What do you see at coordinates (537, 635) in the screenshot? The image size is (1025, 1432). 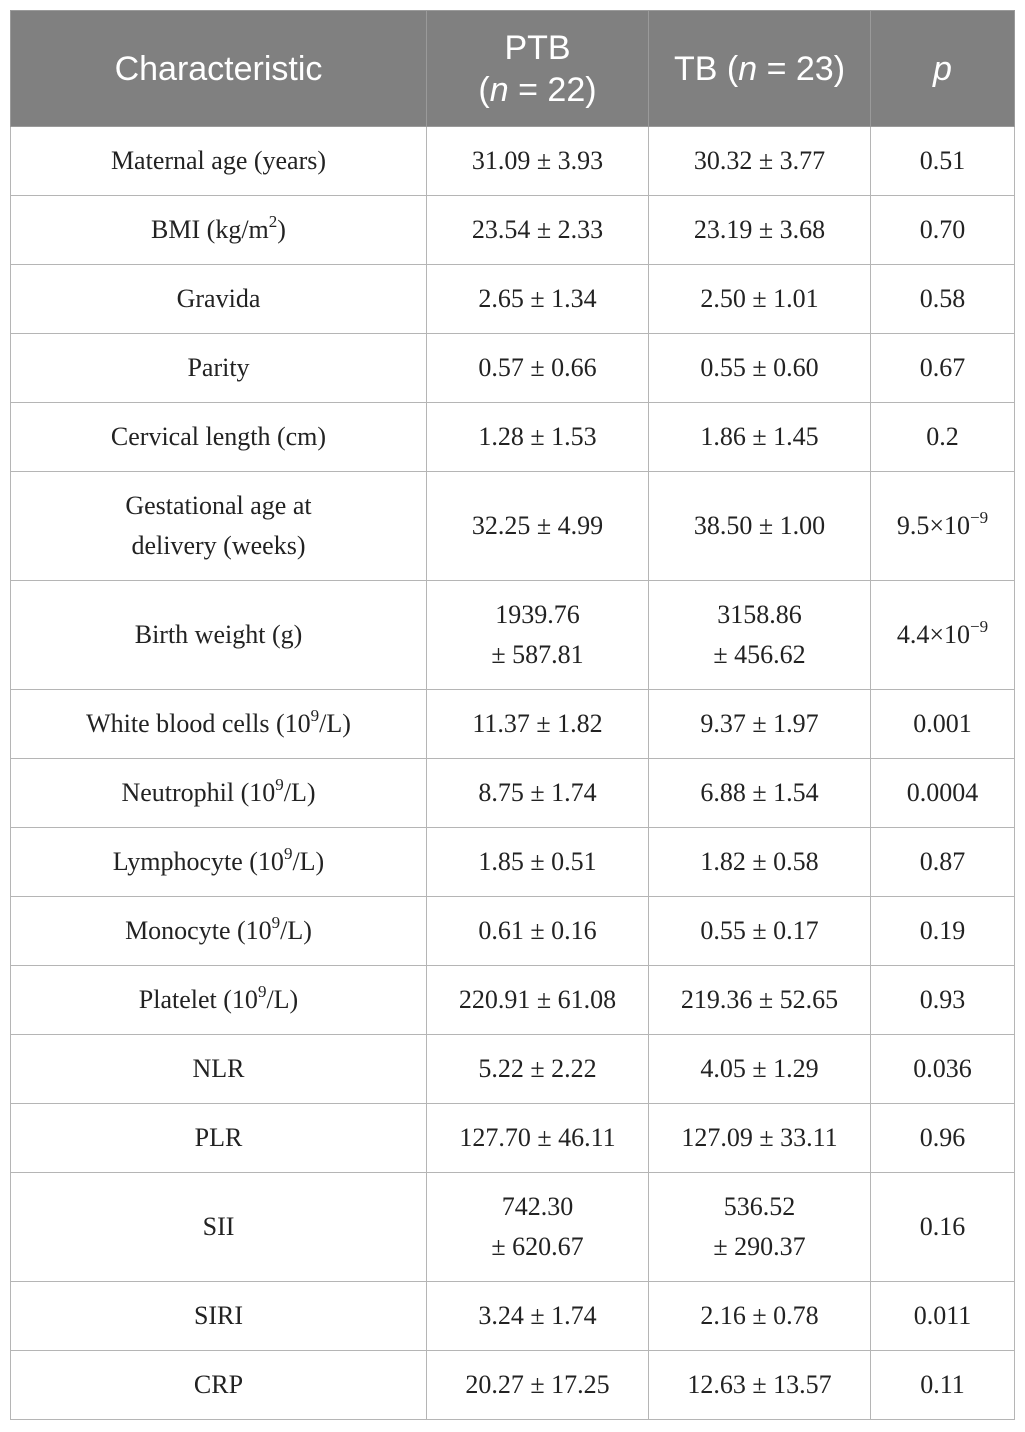 I see `row-ptb-value: 1939.76 ± 587.81` at bounding box center [537, 635].